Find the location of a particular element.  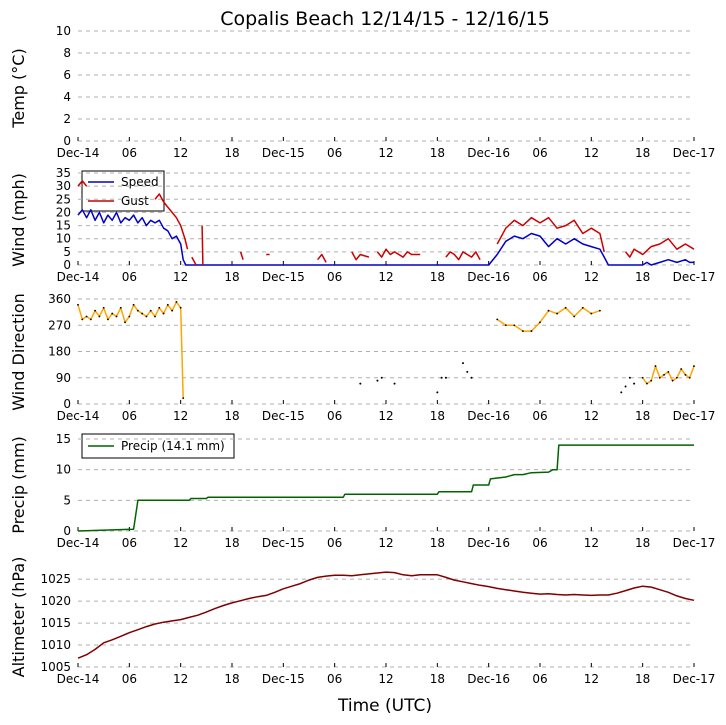

figure-title: Copalis Beach 12/14/15 - 12/16/15 is located at coordinates (385, 19).